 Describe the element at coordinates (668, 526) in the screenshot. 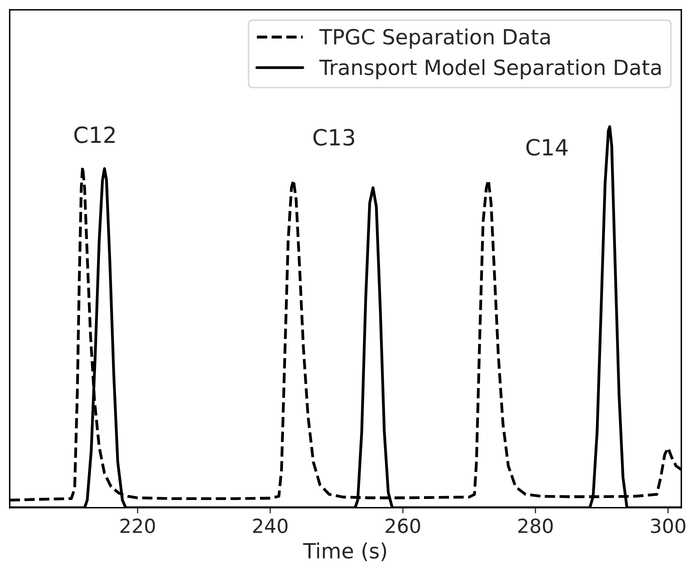

I see `x-tick-label: 300` at that location.